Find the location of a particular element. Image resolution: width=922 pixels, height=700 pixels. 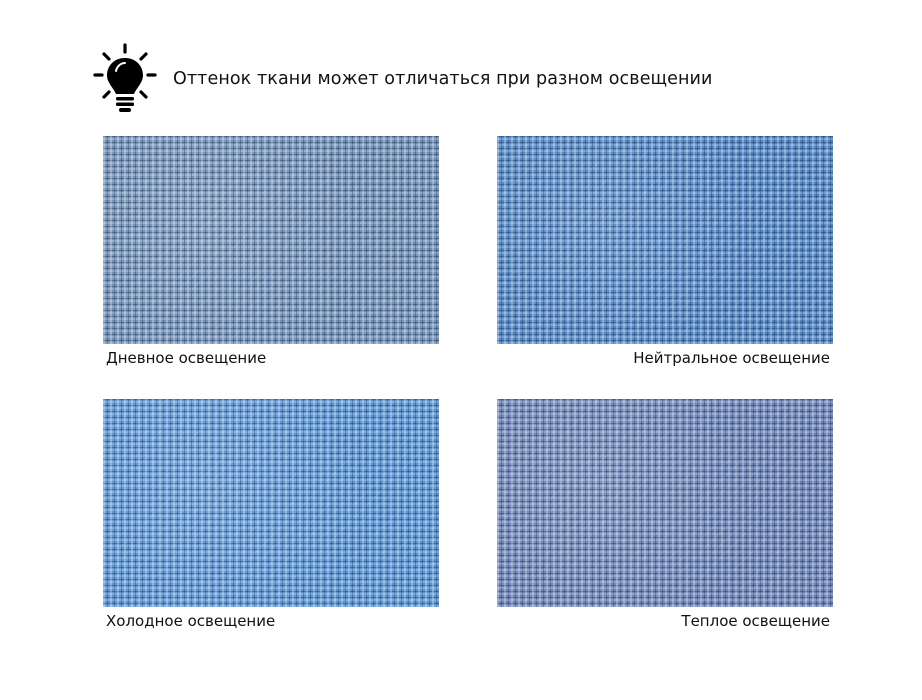

swatch-label-cold: Холодное освещение is located at coordinates (191, 621).